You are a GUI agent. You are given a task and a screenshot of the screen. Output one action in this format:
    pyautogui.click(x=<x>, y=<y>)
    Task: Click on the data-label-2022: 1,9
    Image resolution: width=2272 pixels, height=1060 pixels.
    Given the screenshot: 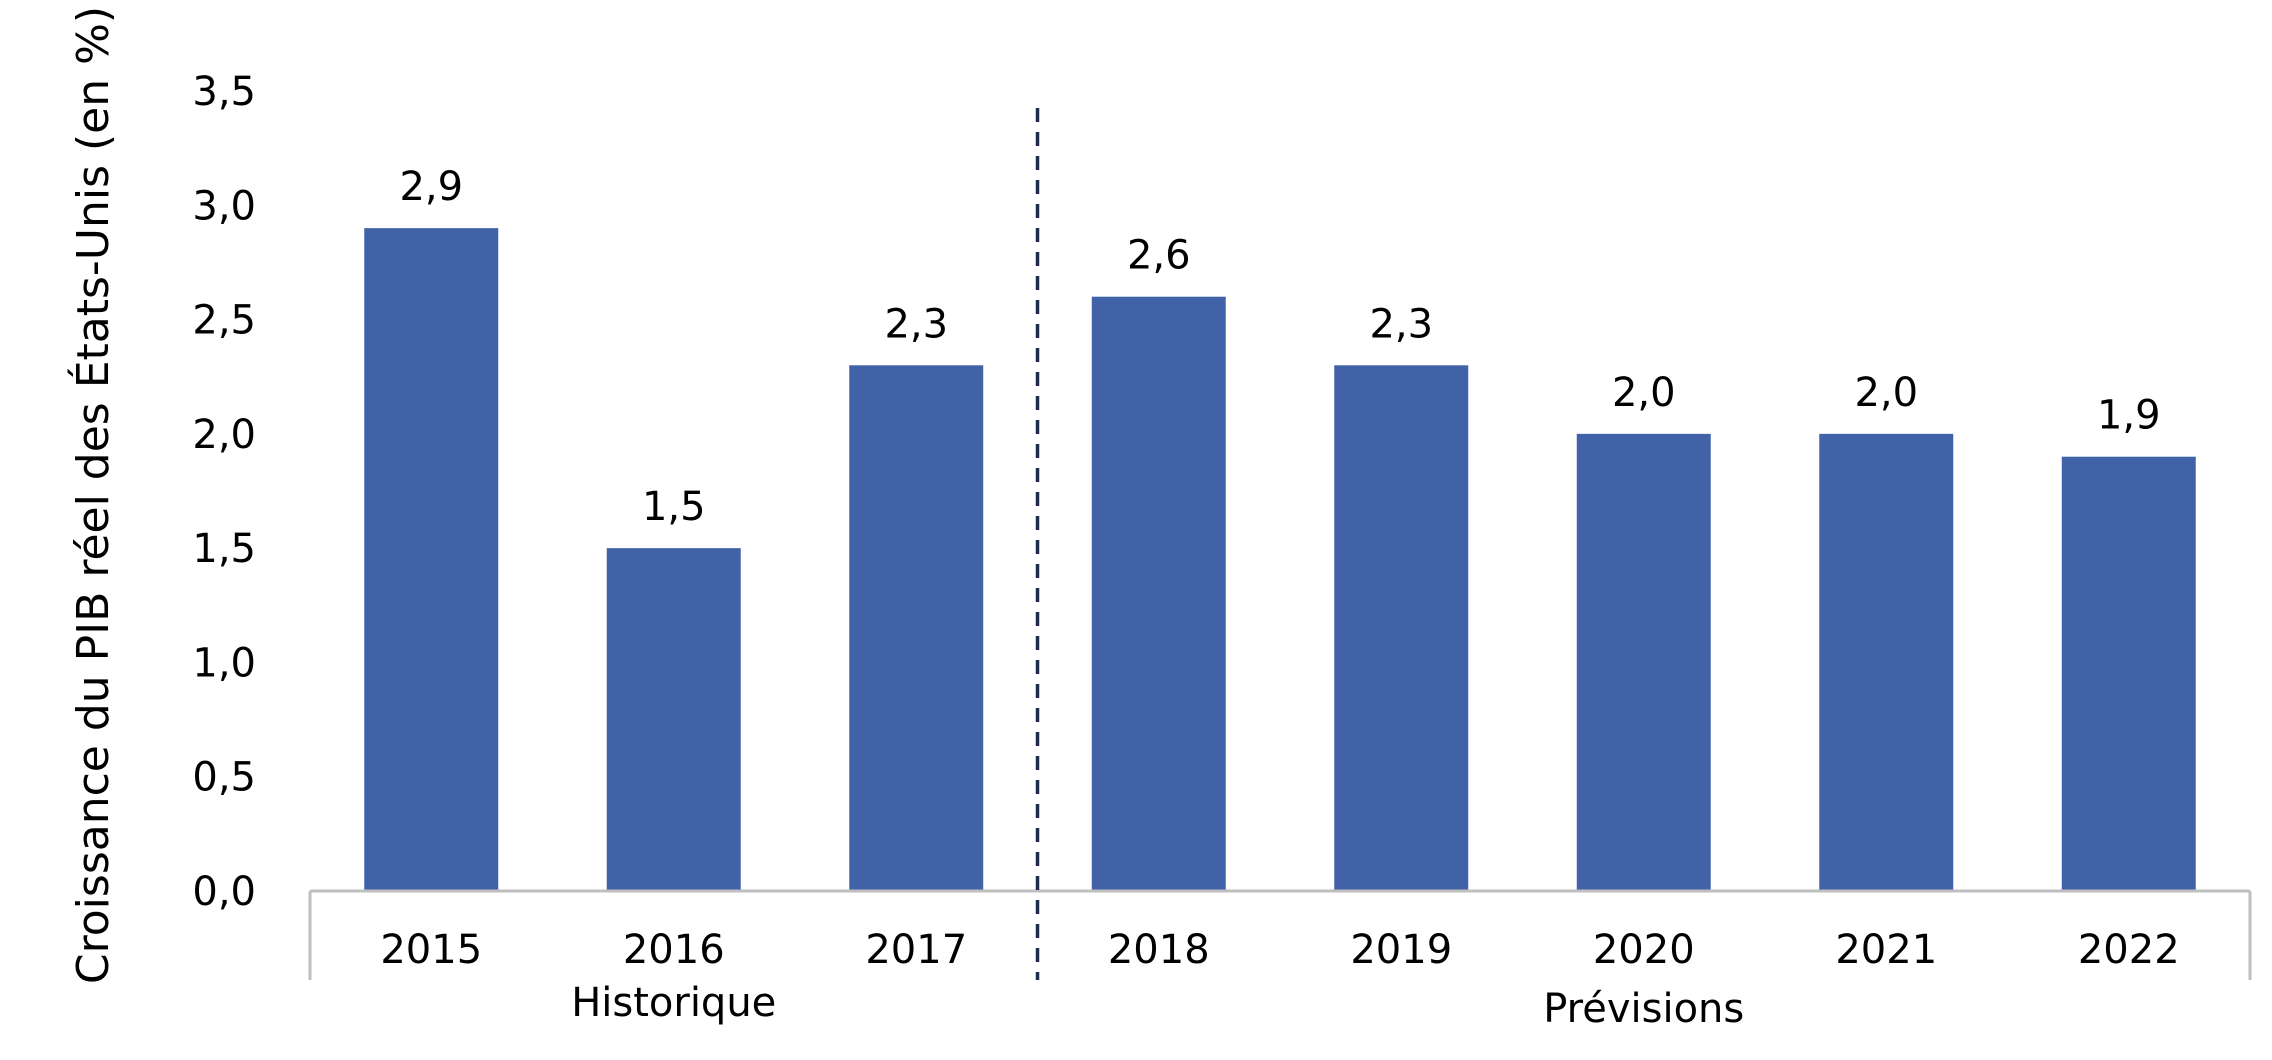 What is the action you would take?
    pyautogui.click(x=2129, y=416)
    